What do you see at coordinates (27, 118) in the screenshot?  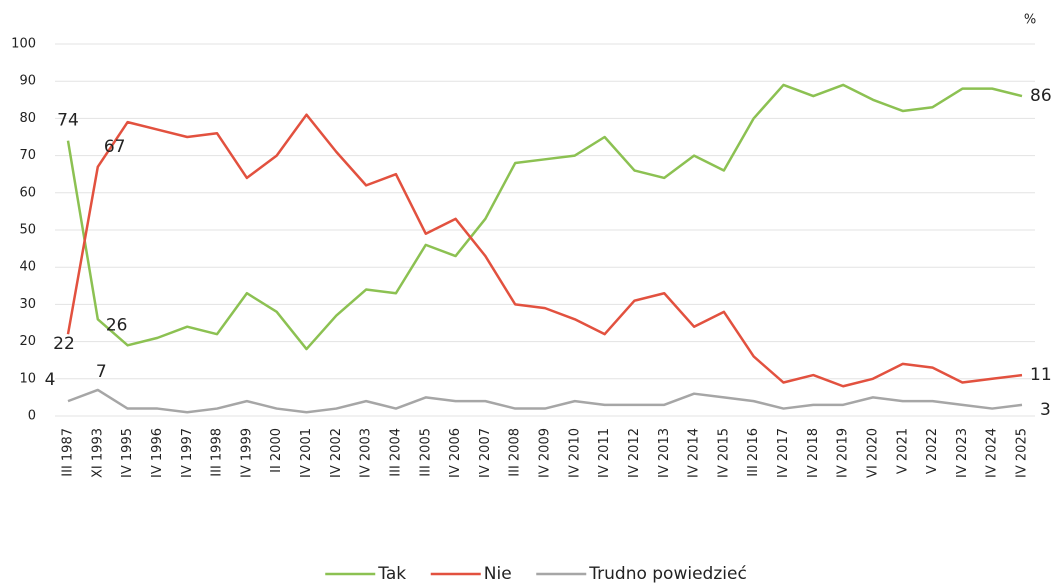 I see `y-tick-label: 80` at bounding box center [27, 118].